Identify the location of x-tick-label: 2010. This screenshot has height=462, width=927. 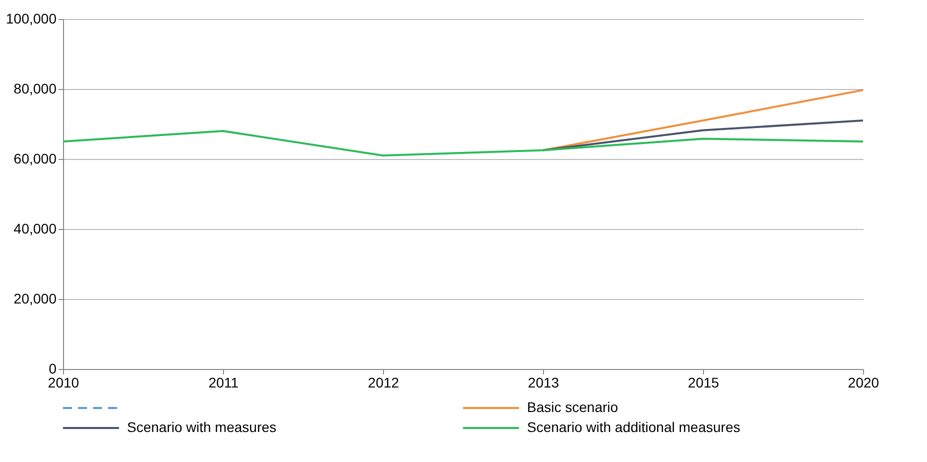
(64, 382).